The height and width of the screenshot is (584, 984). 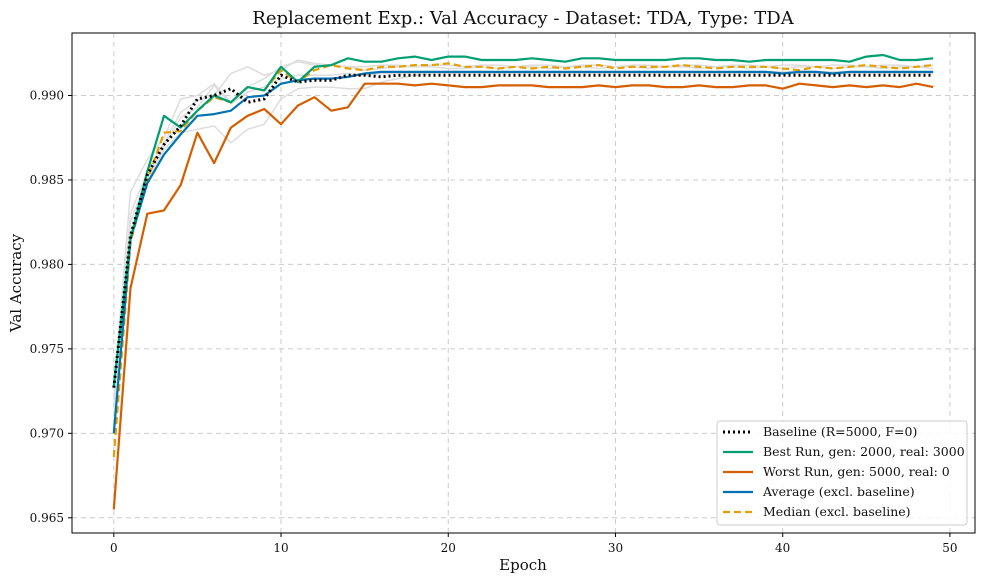 I want to click on legend-entry: Worst Run, gen: 5000, real: 0, so click(x=856, y=471).